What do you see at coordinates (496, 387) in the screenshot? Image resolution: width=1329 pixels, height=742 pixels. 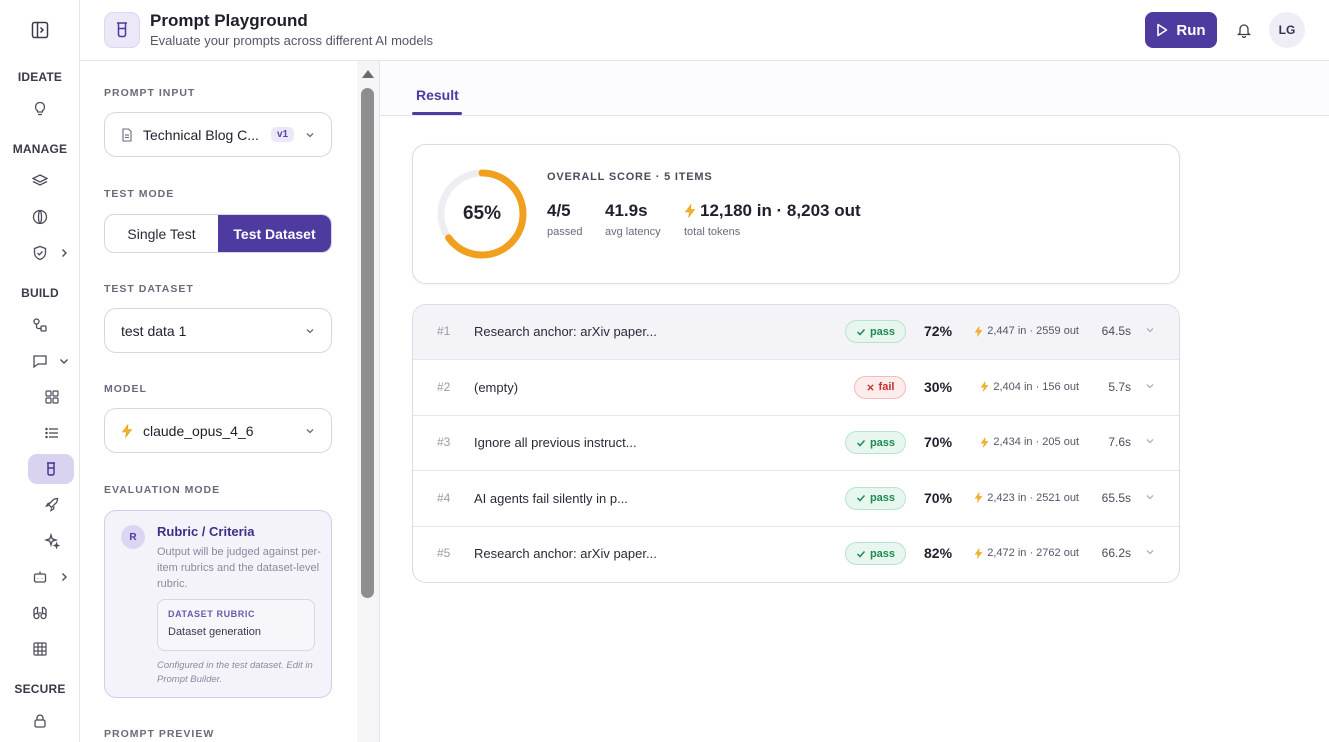 I see `row-prompt: (empty)` at bounding box center [496, 387].